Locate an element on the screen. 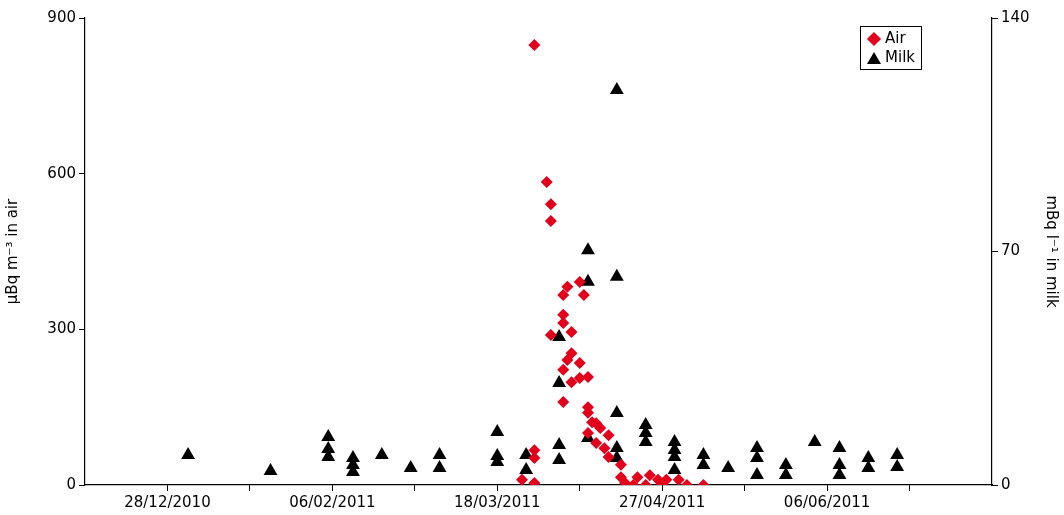 The height and width of the screenshot is (515, 1064). legend-label: Air is located at coordinates (895, 38).